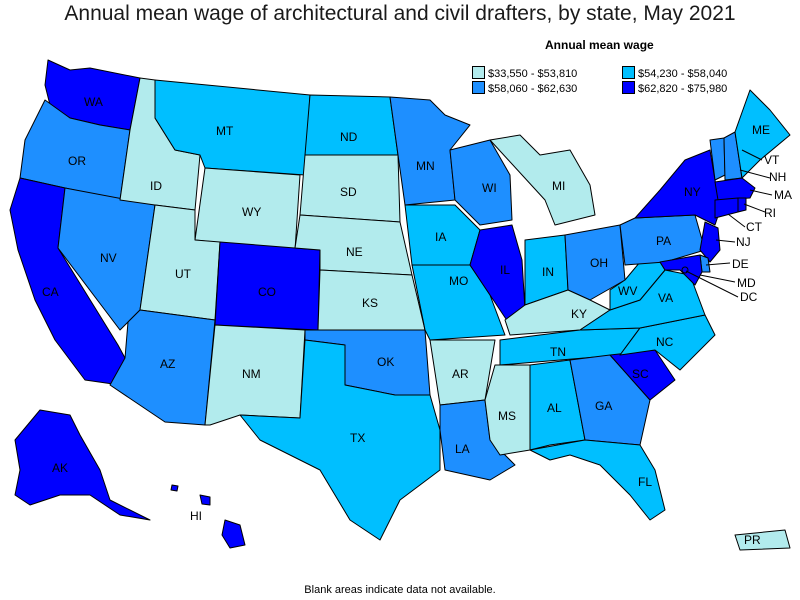 This screenshot has height=600, width=800. Describe the element at coordinates (196, 516) in the screenshot. I see `state-label-hi: HI` at that location.